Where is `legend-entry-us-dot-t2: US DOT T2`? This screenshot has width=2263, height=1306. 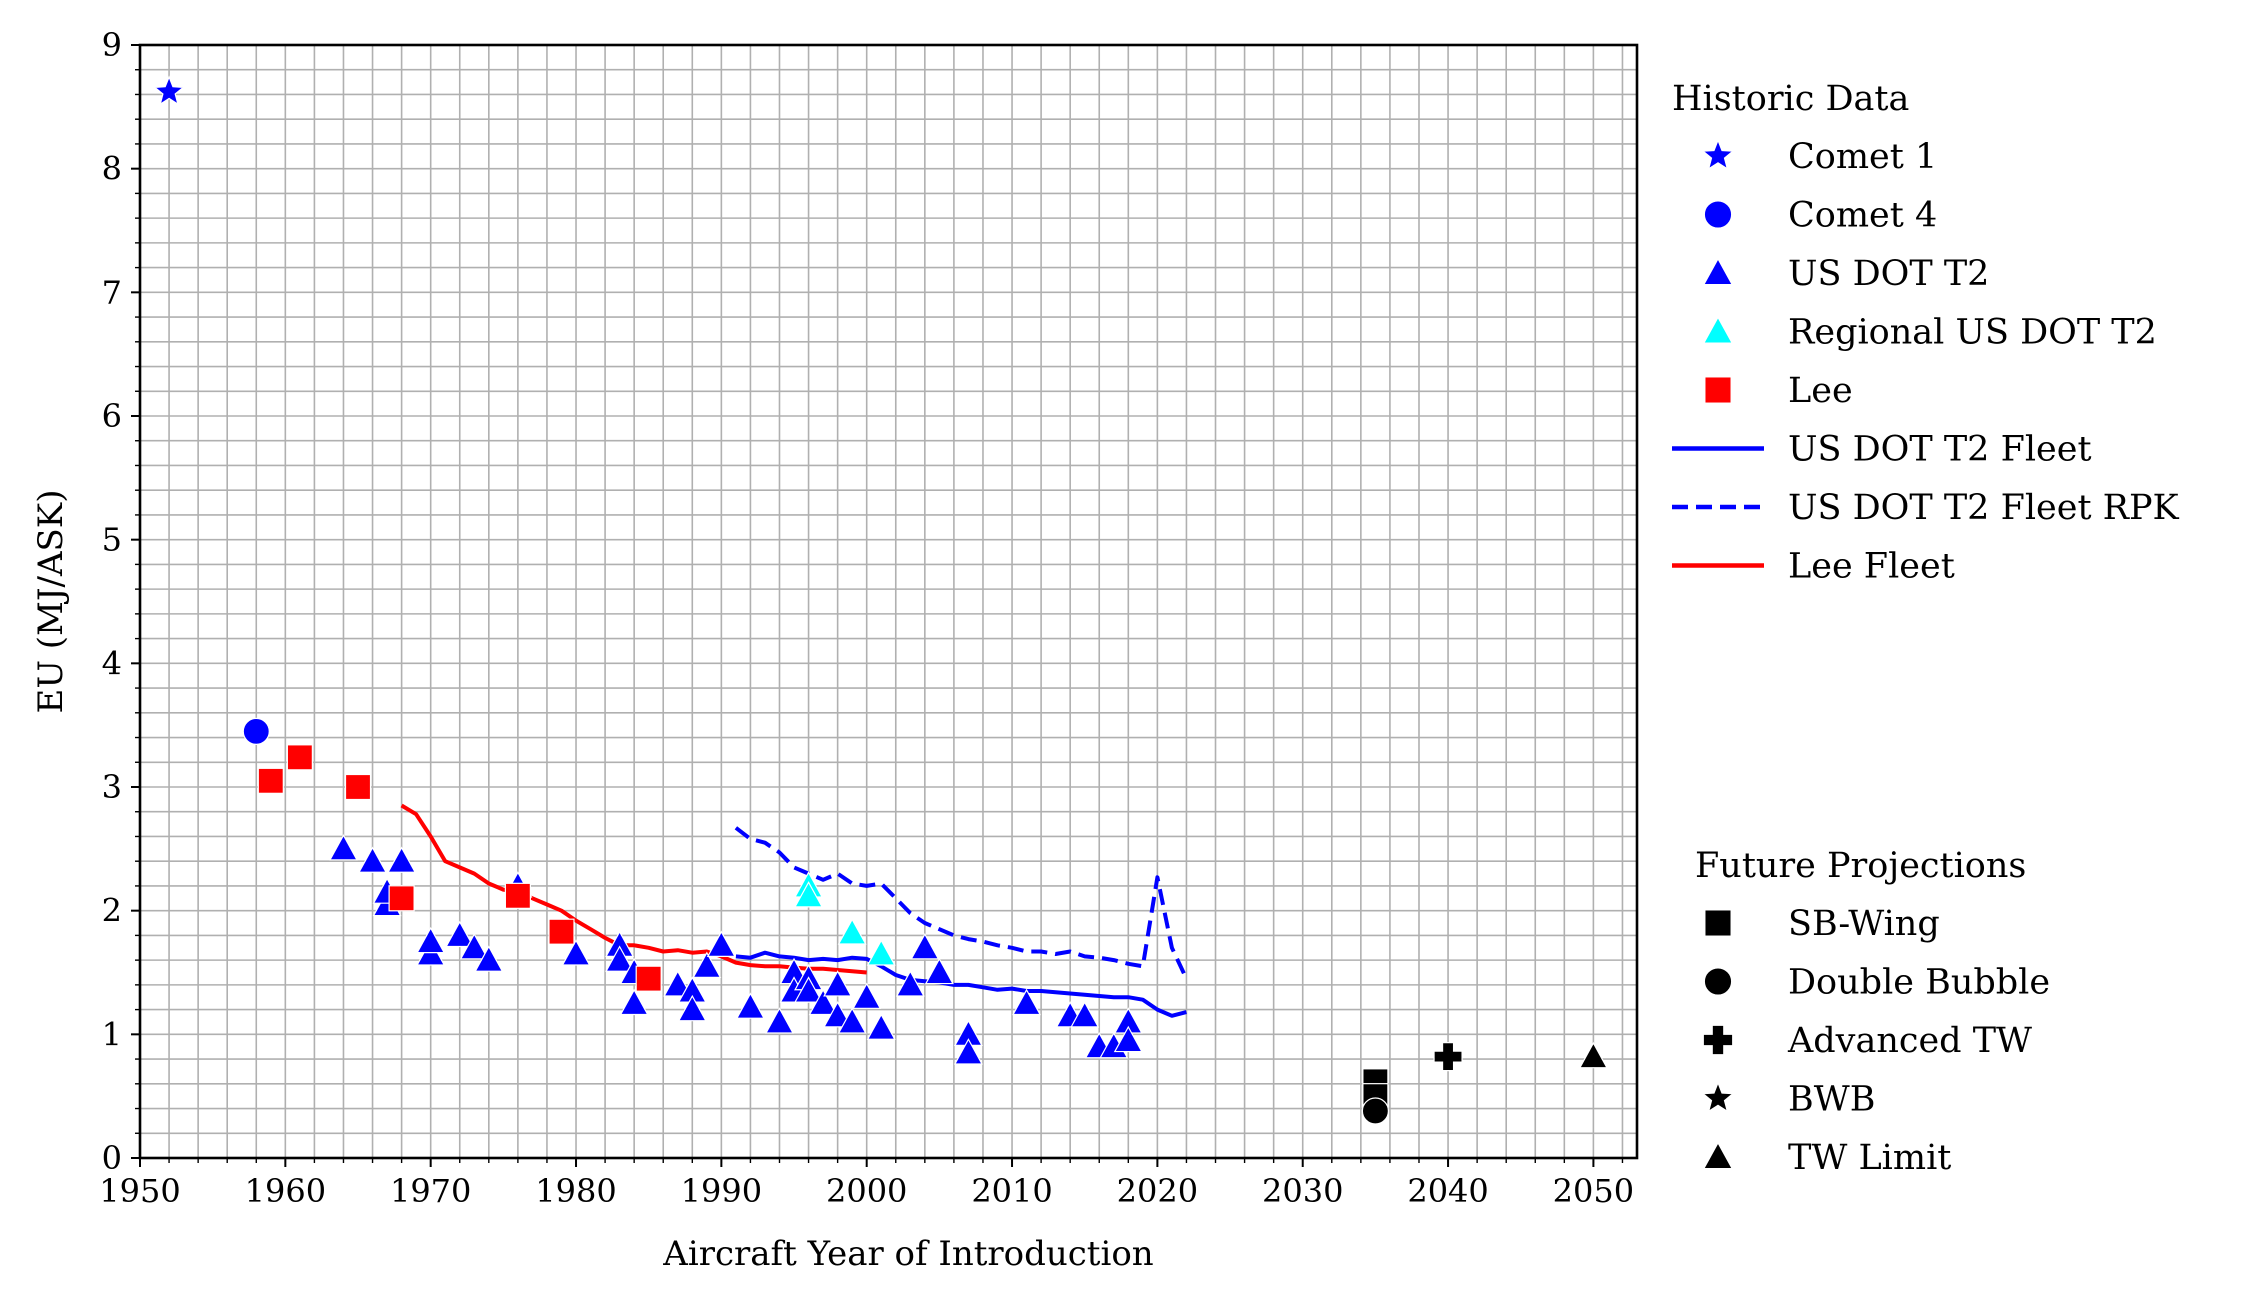 legend-entry-us-dot-t2: US DOT T2 is located at coordinates (1845, 274).